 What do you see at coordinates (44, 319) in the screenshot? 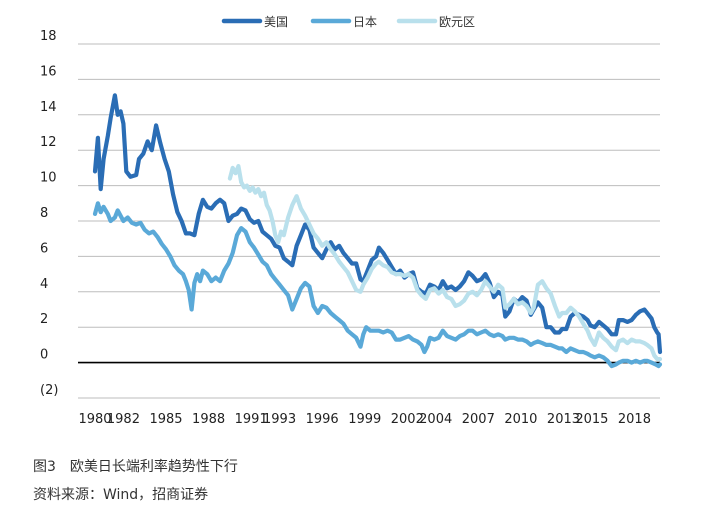
I see `y-tick-label: 2` at bounding box center [44, 319].